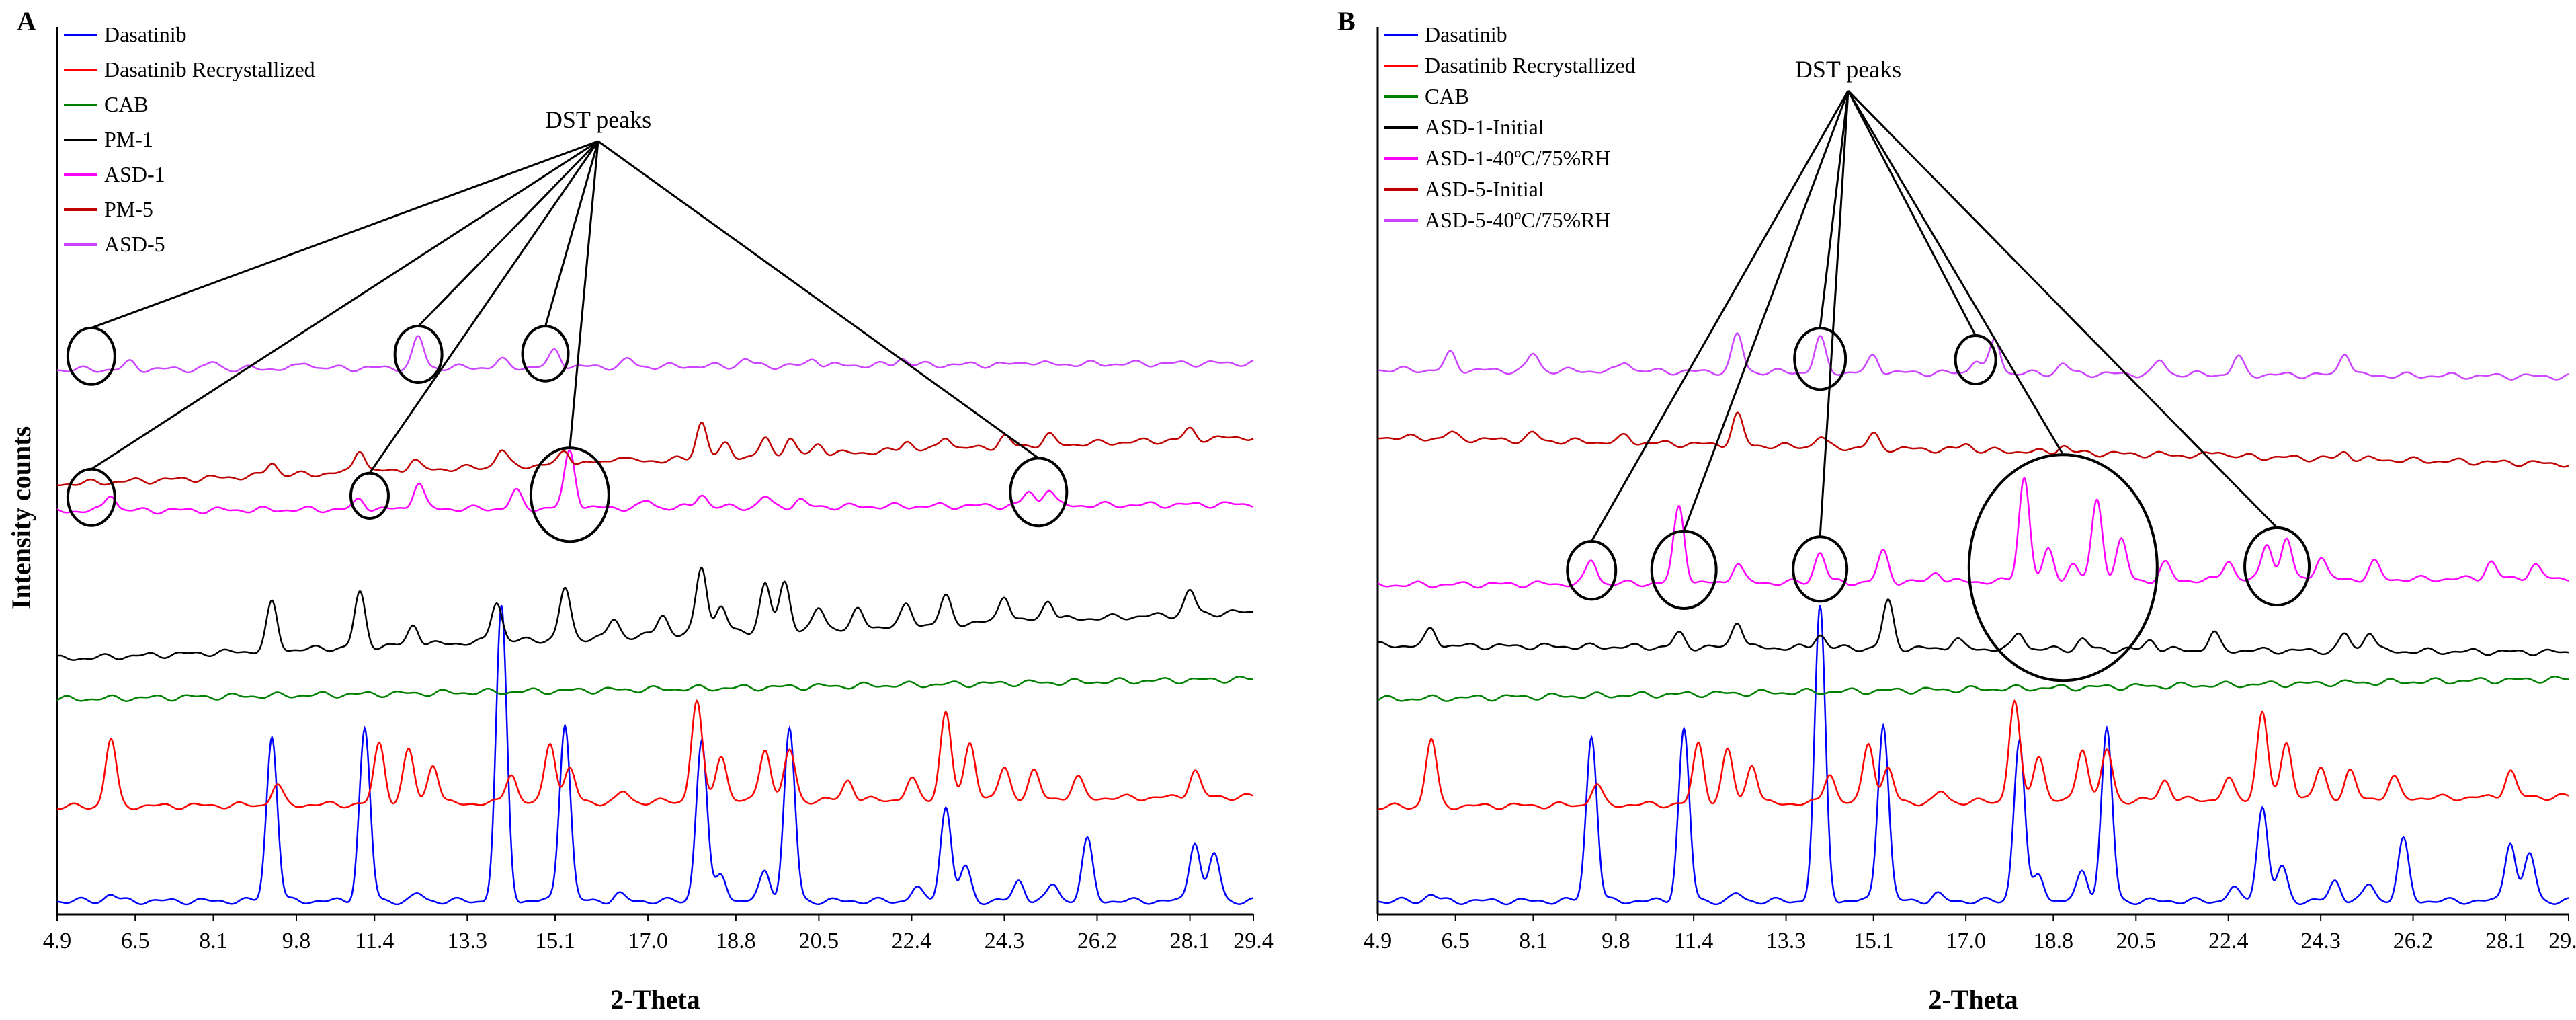  I want to click on panel-letter: B, so click(1346, 21).